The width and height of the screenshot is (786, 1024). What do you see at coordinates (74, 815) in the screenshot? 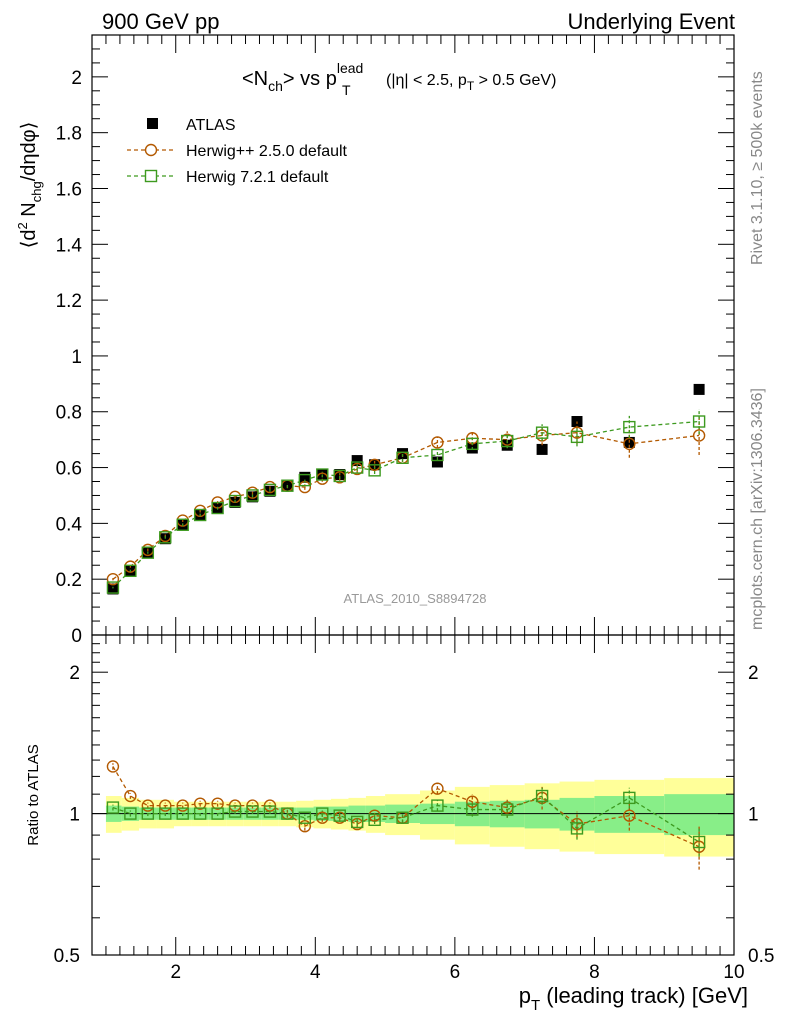
I see `ratio-y-tick-label: 1` at bounding box center [74, 815].